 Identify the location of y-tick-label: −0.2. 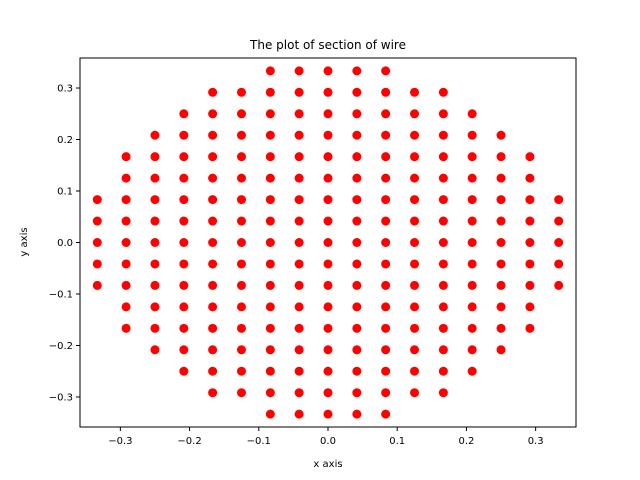
(61, 346).